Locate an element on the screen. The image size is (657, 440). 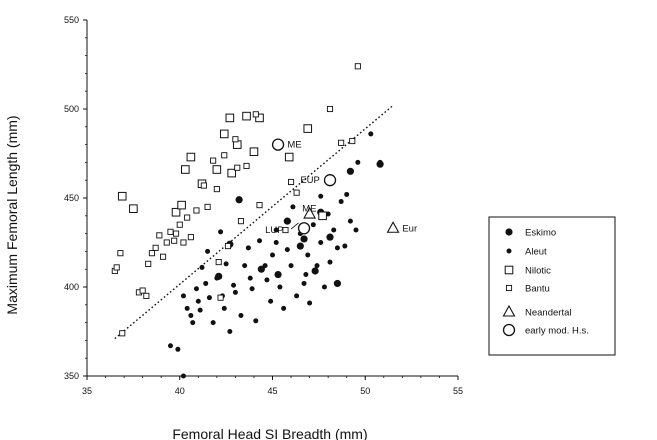
series-nilotic is located at coordinates (222, 166).